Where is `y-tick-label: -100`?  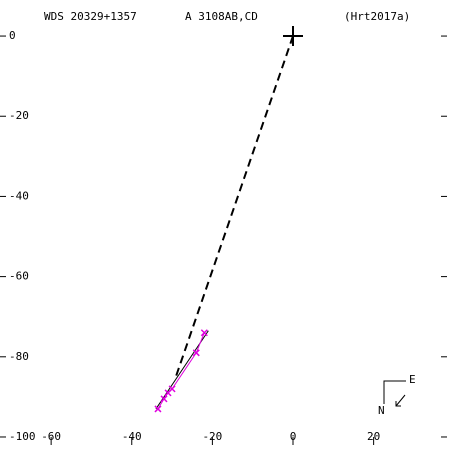 y-tick-label: -100 is located at coordinates (22, 436).